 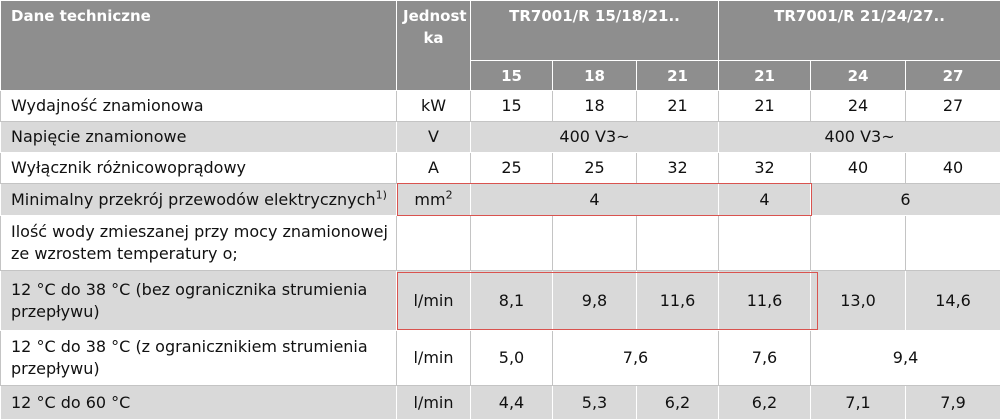 What do you see at coordinates (199, 137) in the screenshot?
I see `row-label: Napięcie znamionowe` at bounding box center [199, 137].